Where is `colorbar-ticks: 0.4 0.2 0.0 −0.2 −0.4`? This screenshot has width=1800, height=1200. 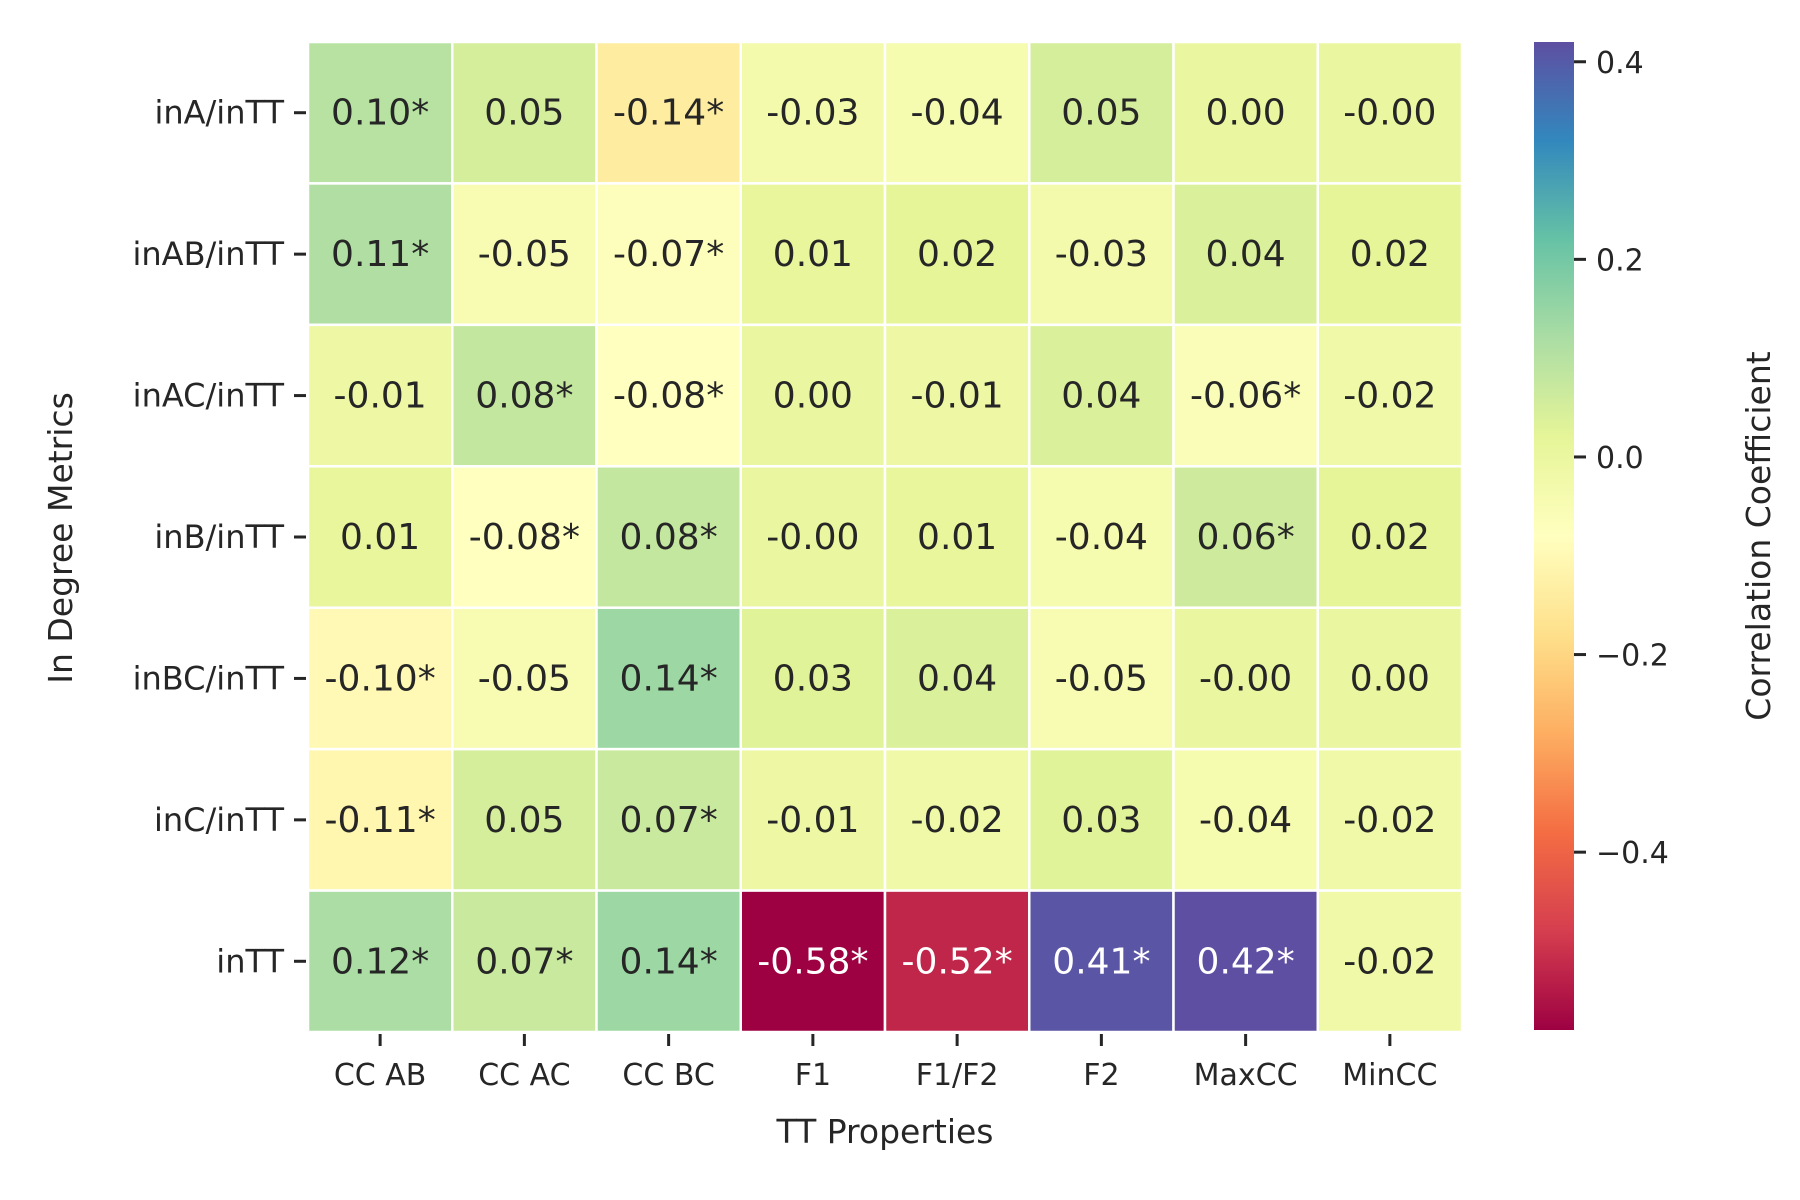
colorbar-ticks: 0.4 0.2 0.0 −0.2 −0.4 is located at coordinates (1621, 458).